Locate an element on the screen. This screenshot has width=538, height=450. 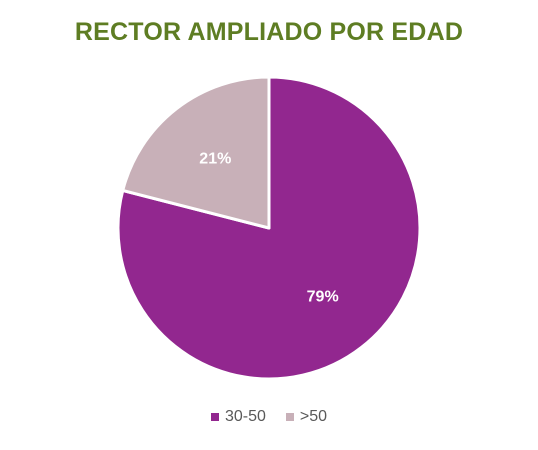
chart-title: RECTOR AMPLIADO POR EDAD is located at coordinates (269, 32).